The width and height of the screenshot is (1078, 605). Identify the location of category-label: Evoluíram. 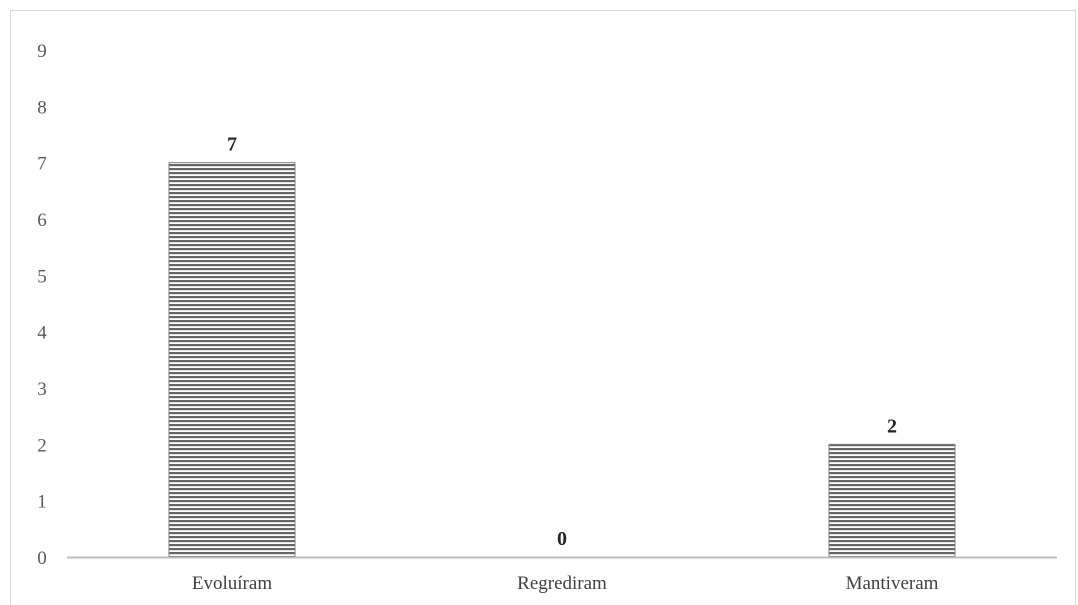
(232, 583).